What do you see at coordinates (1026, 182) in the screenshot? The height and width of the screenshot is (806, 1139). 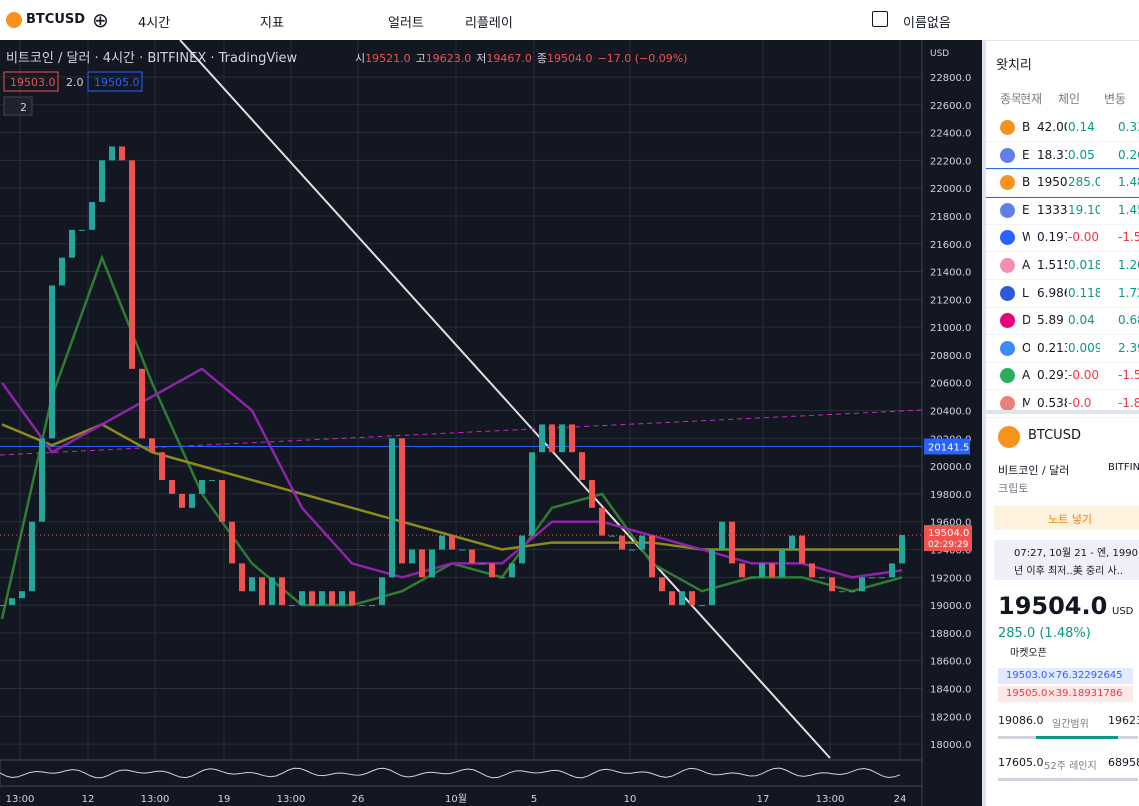 I see `watchlist-cell: B` at bounding box center [1026, 182].